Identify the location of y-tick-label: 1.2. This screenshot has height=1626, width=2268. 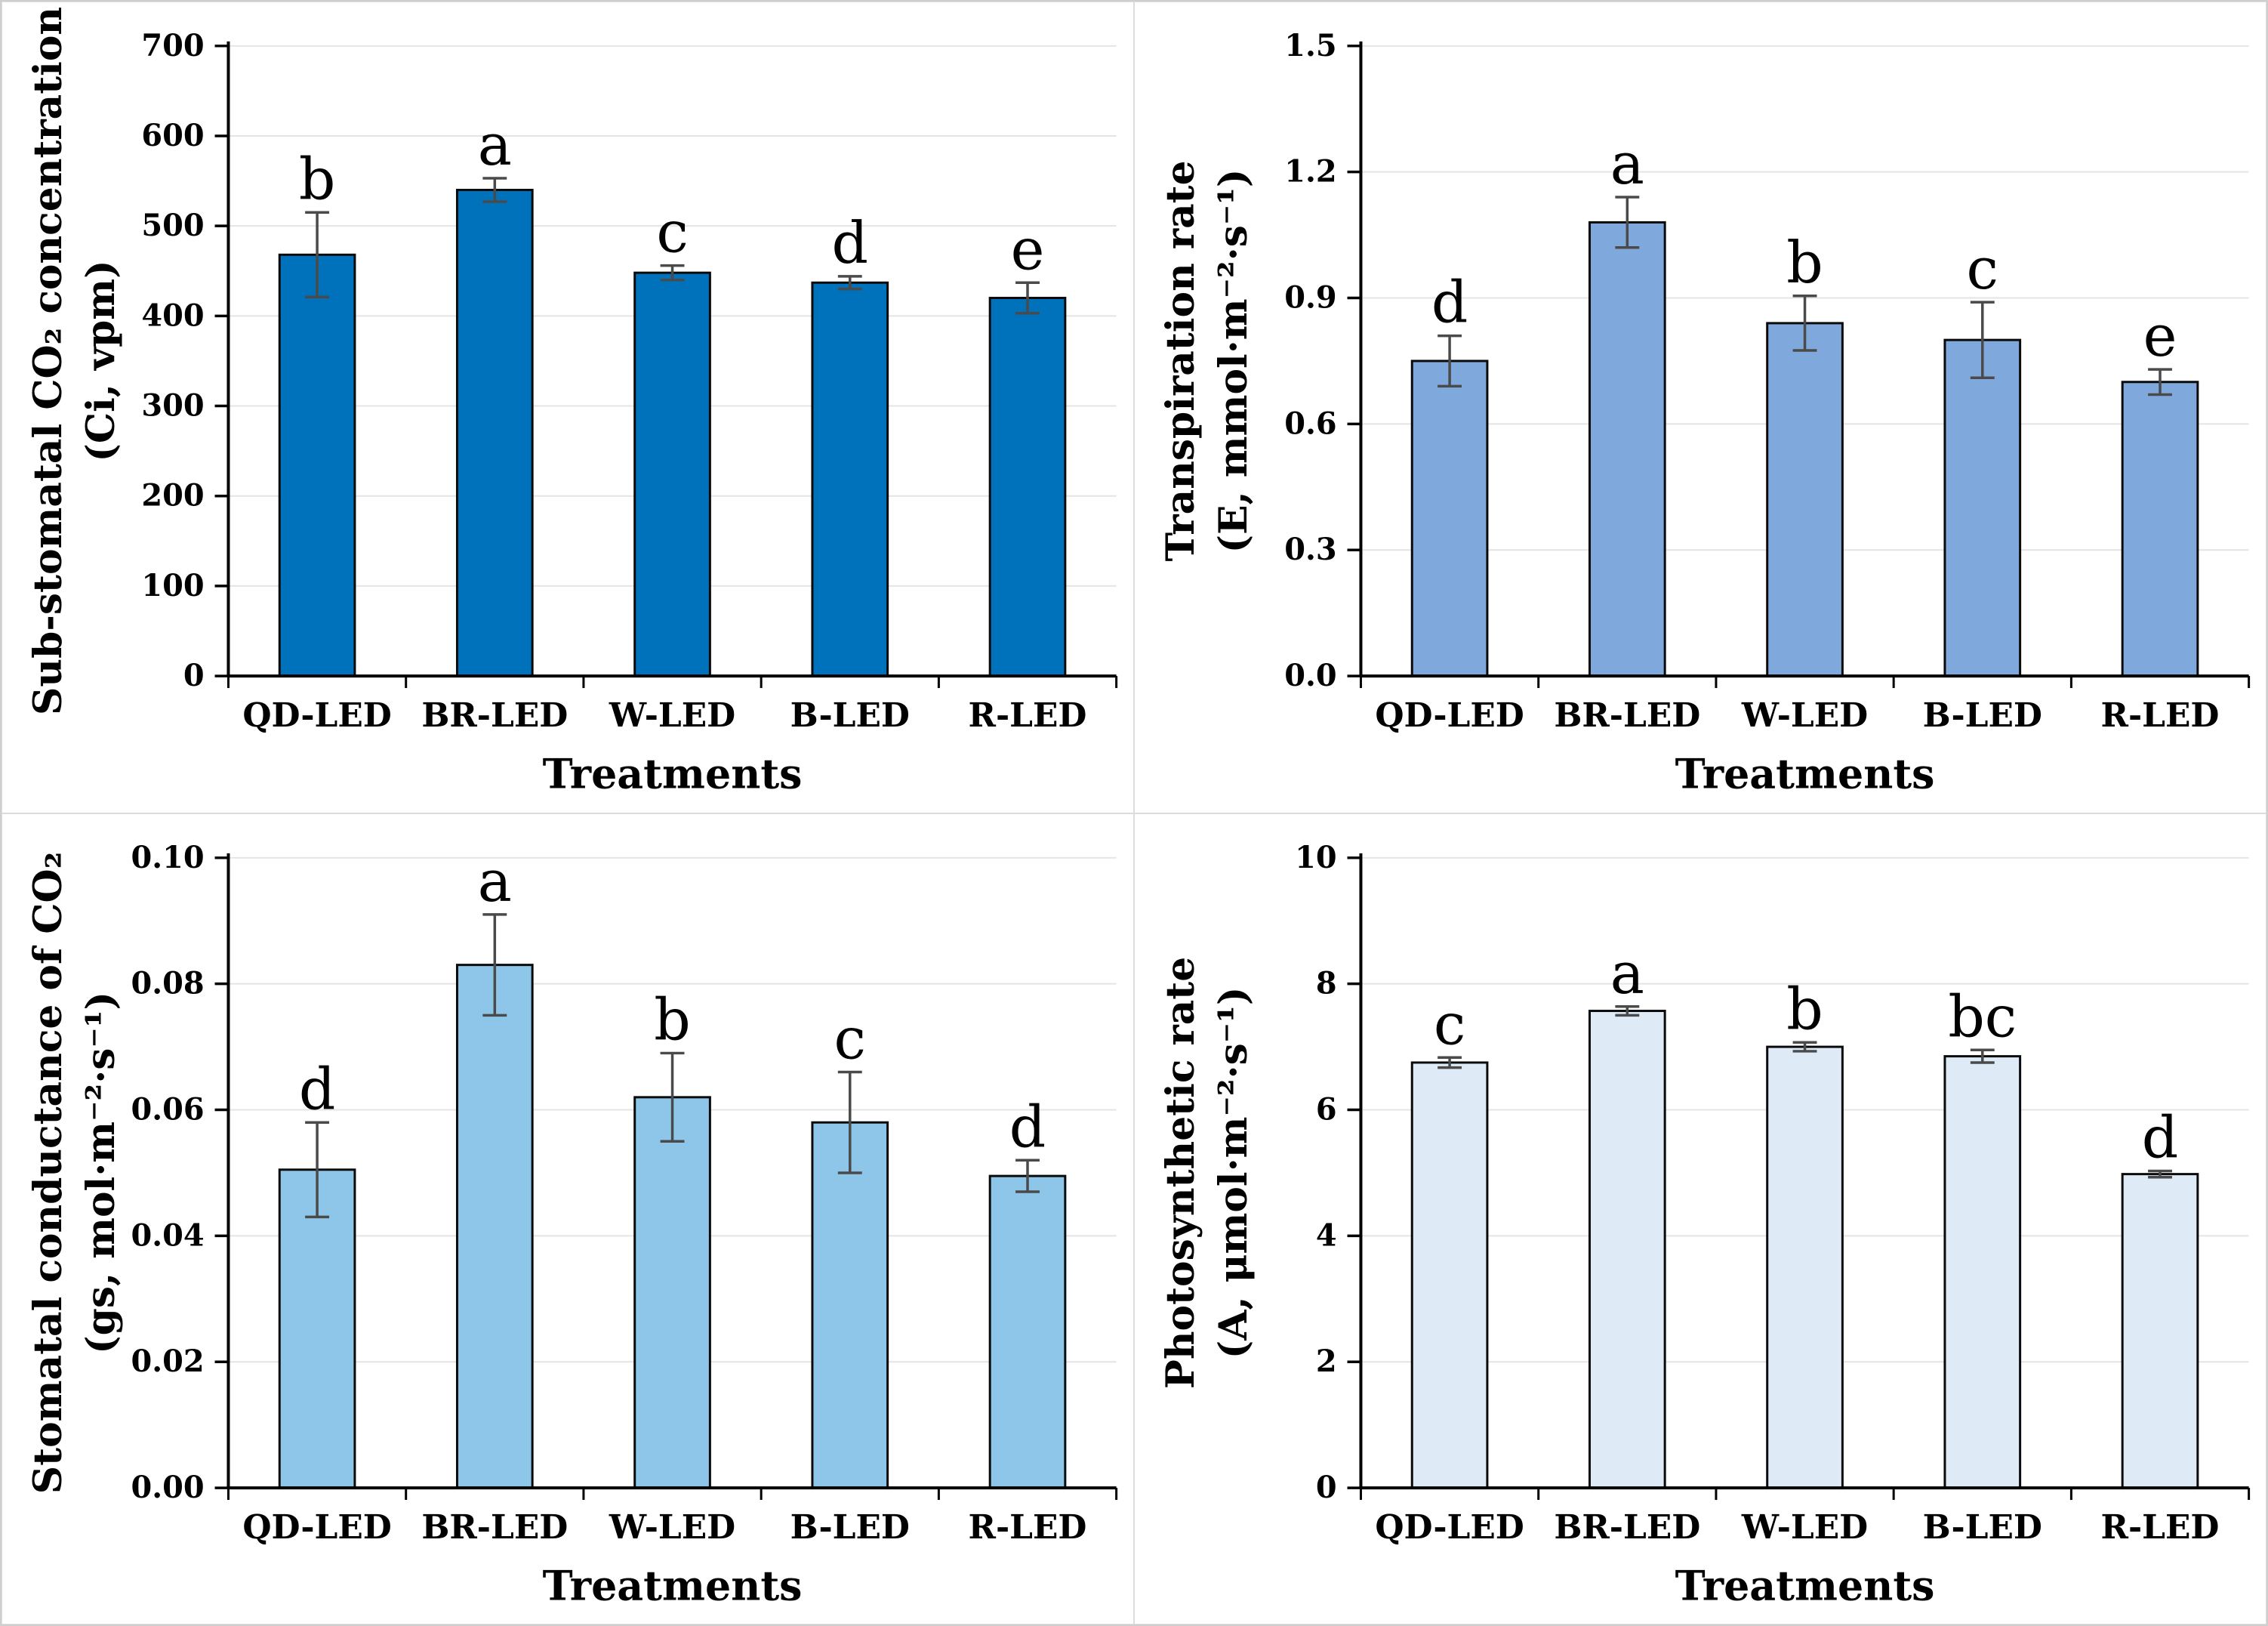
(1310, 172).